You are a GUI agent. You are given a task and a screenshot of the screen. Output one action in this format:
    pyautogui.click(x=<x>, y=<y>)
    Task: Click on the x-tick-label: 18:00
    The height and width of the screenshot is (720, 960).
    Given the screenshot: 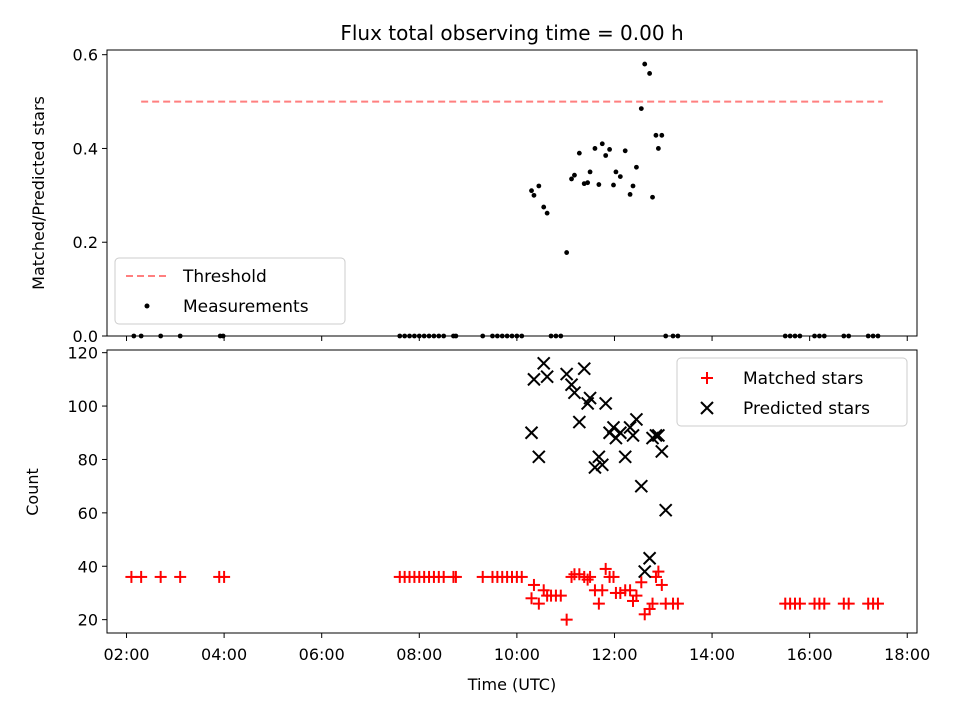 What is the action you would take?
    pyautogui.click(x=907, y=654)
    